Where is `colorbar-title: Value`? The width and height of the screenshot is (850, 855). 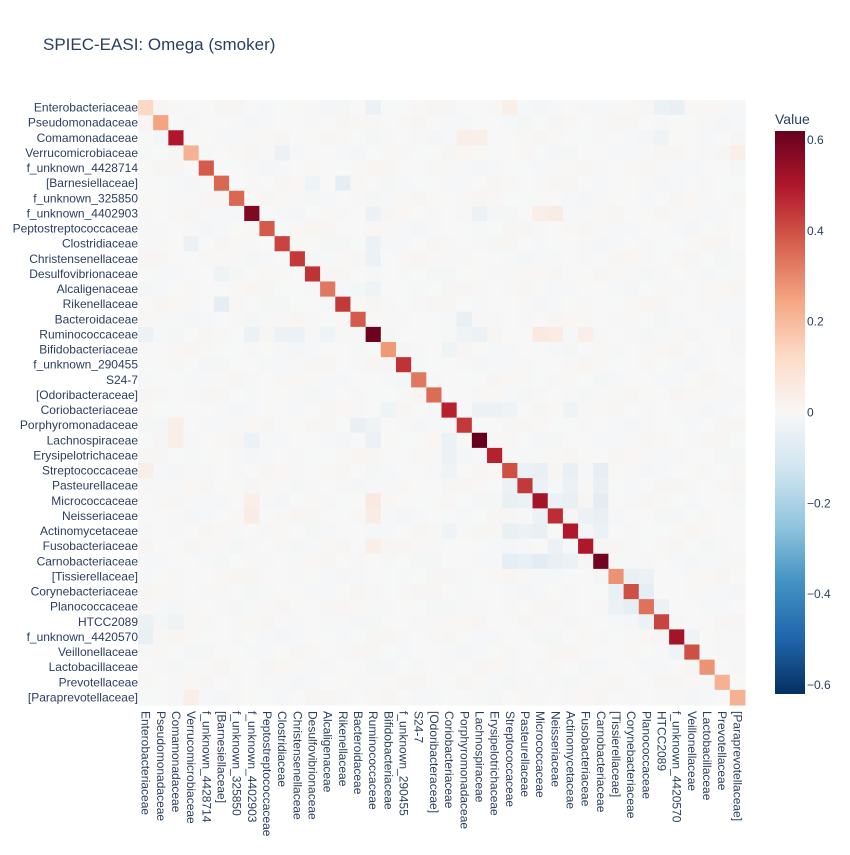
colorbar-title: Value is located at coordinates (792, 119).